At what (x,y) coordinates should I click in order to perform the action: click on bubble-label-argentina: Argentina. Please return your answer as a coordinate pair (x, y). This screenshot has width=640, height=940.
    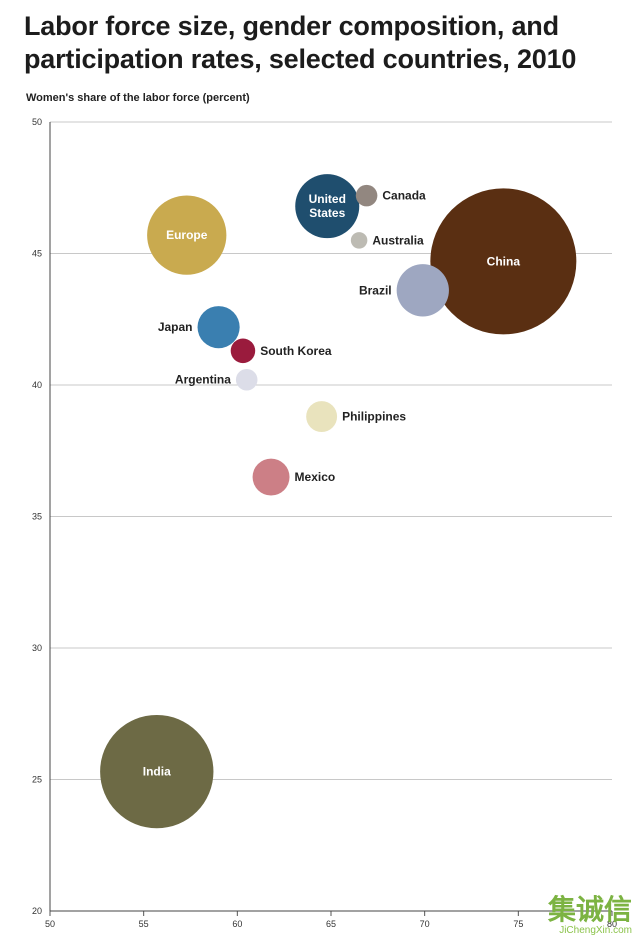
    Looking at the image, I should click on (203, 380).